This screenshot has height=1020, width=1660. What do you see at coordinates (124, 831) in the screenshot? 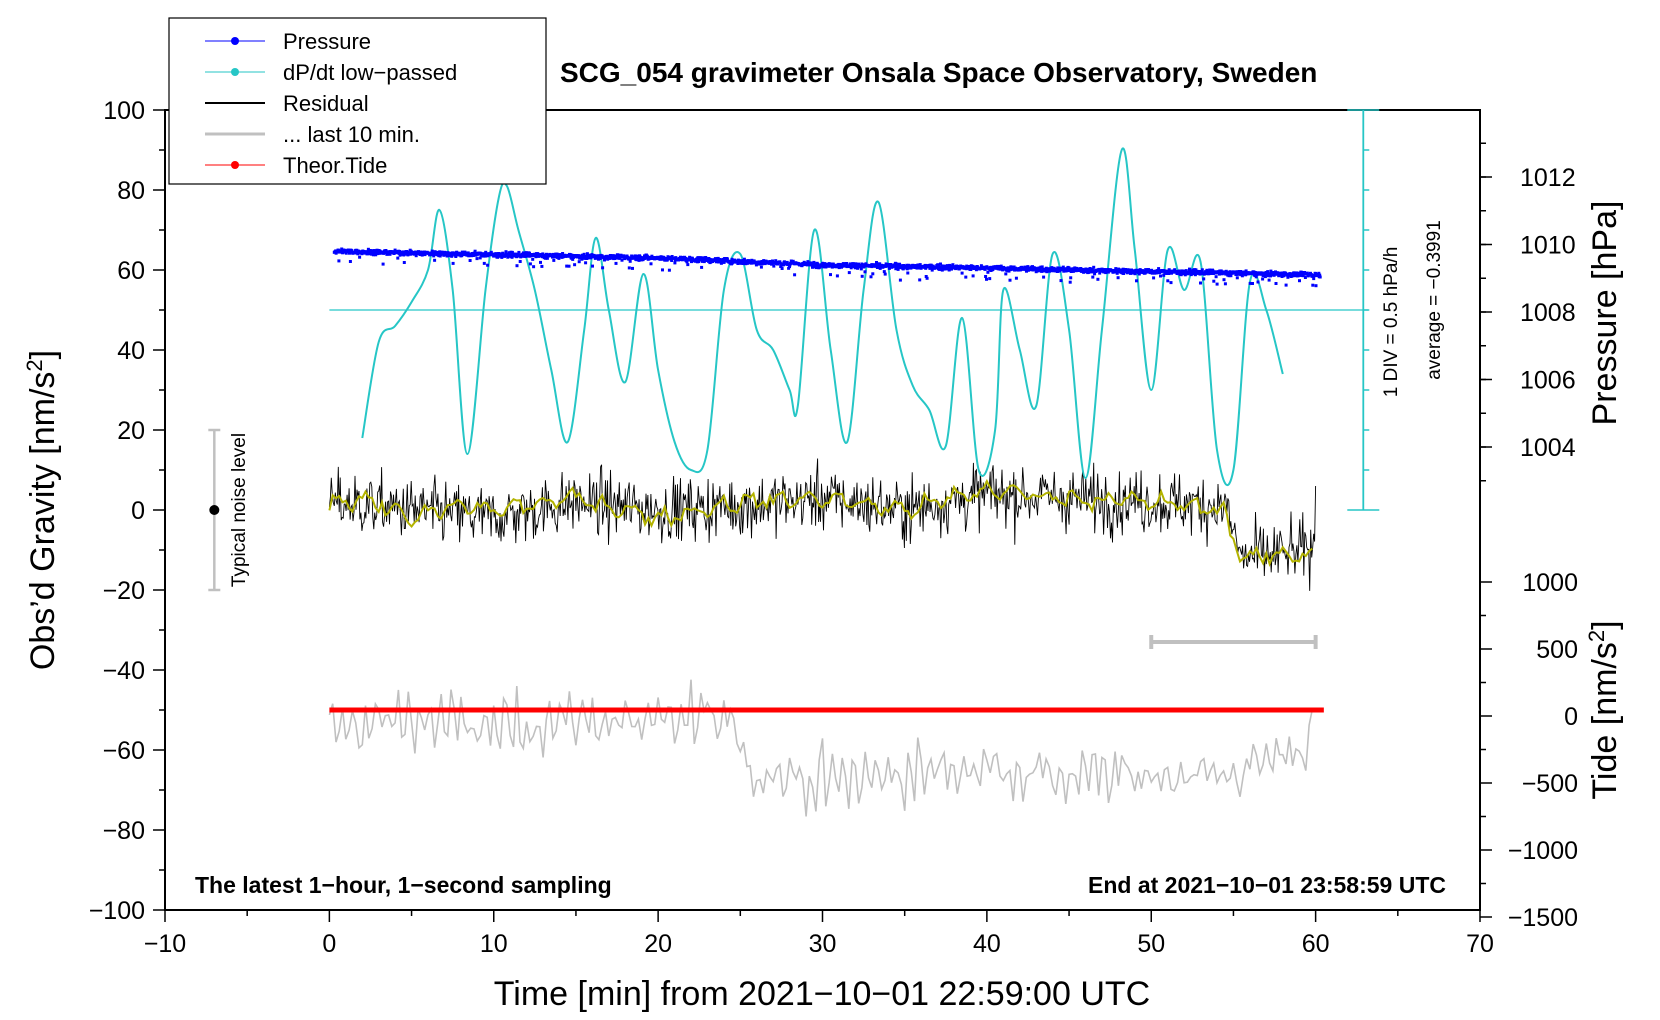
I see `y-tick-label: −80` at bounding box center [124, 831].